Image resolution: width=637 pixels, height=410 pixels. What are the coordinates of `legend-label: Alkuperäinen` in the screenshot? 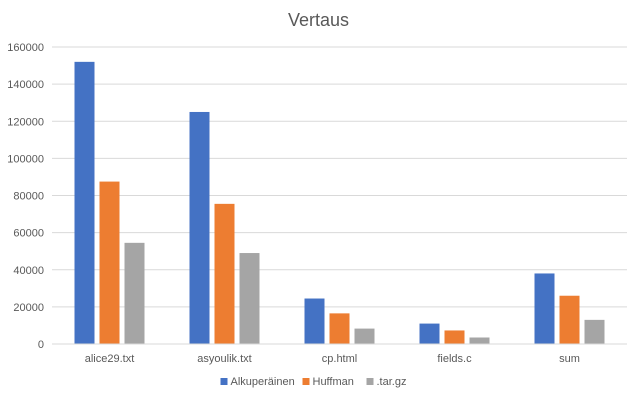 It's located at (263, 382).